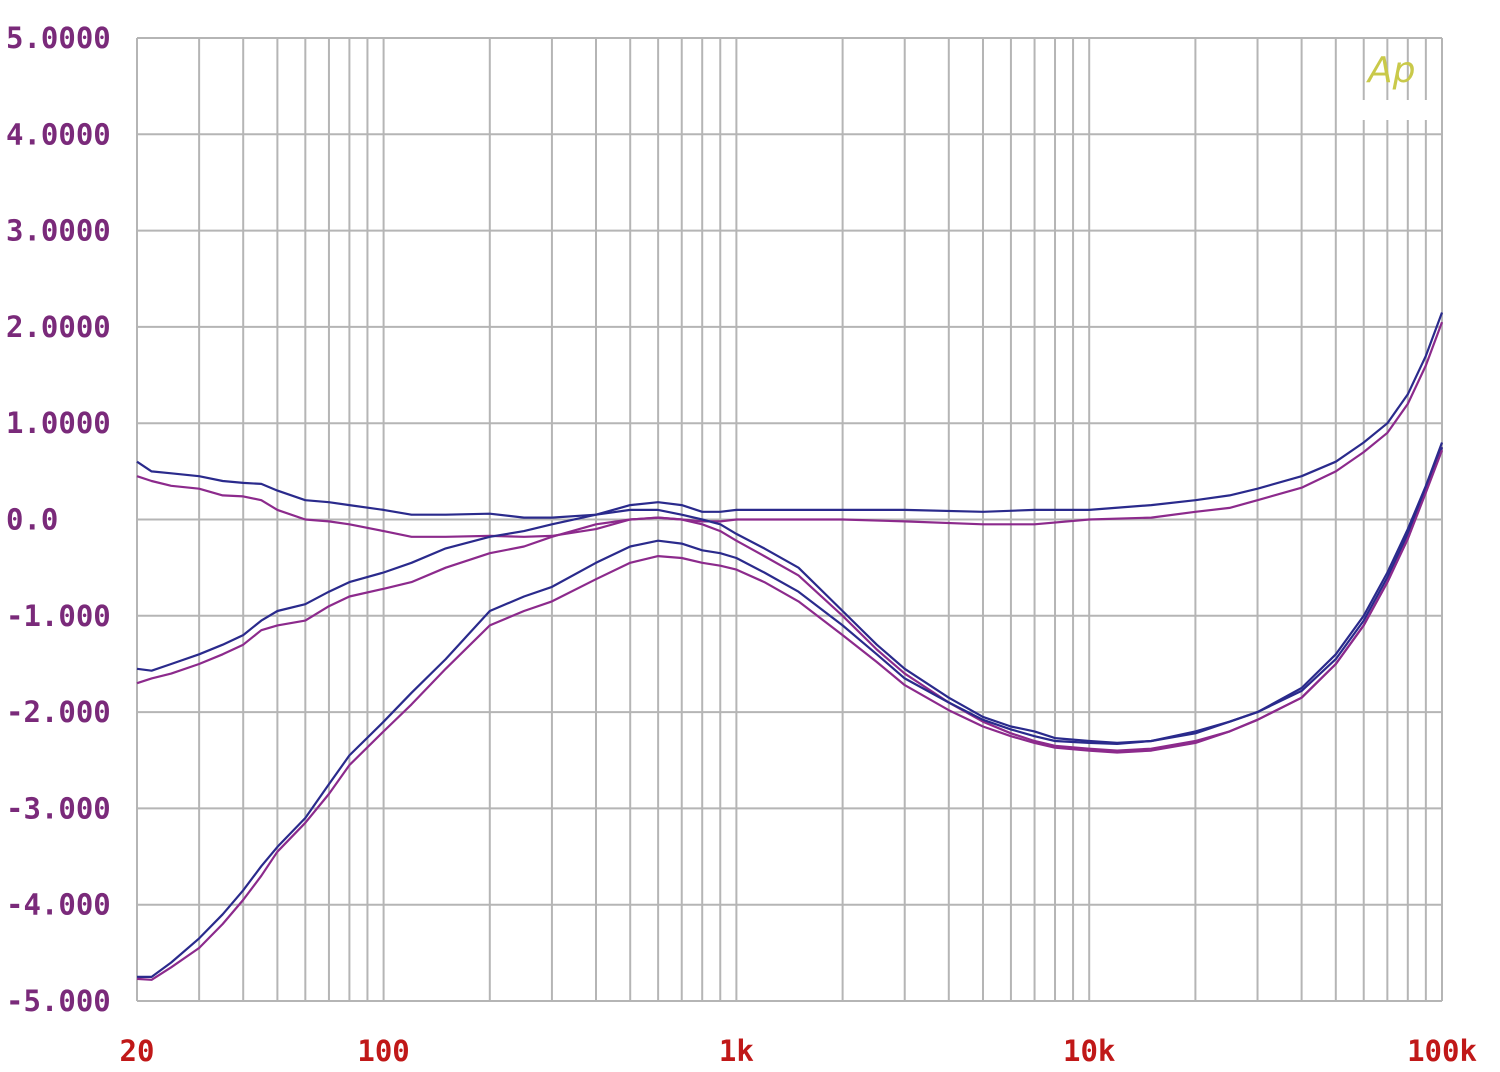  Describe the element at coordinates (58, 905) in the screenshot. I see `y-tick-label: -4.000` at that location.